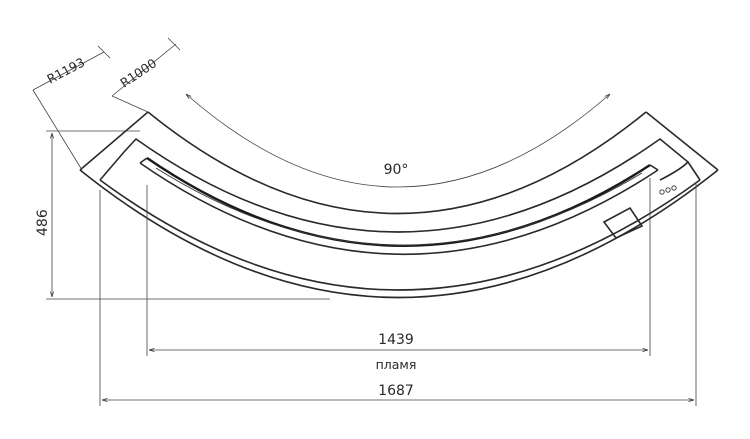 The image size is (750, 439). I want to click on radius-inner-tick, so click(174, 44).